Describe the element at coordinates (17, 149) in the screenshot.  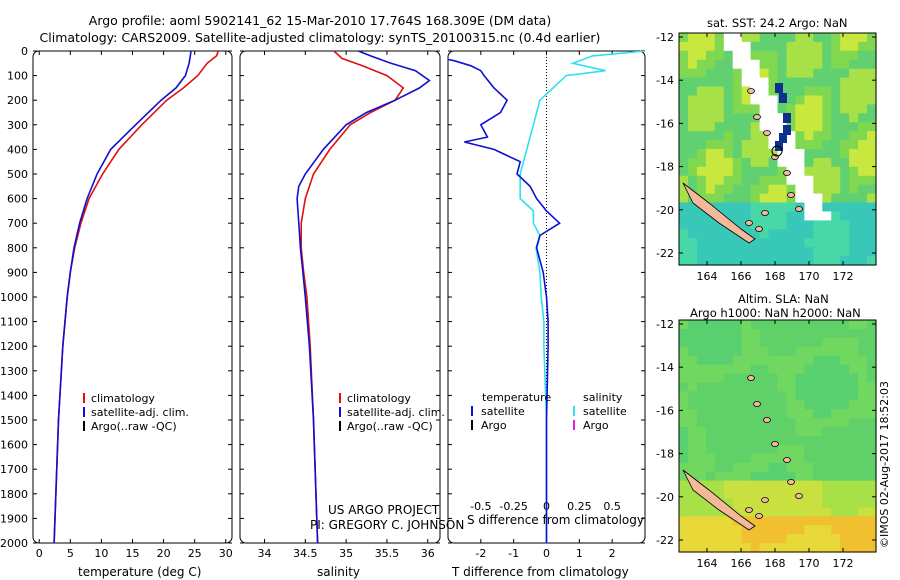
I see `y-tick-label: 400` at that location.